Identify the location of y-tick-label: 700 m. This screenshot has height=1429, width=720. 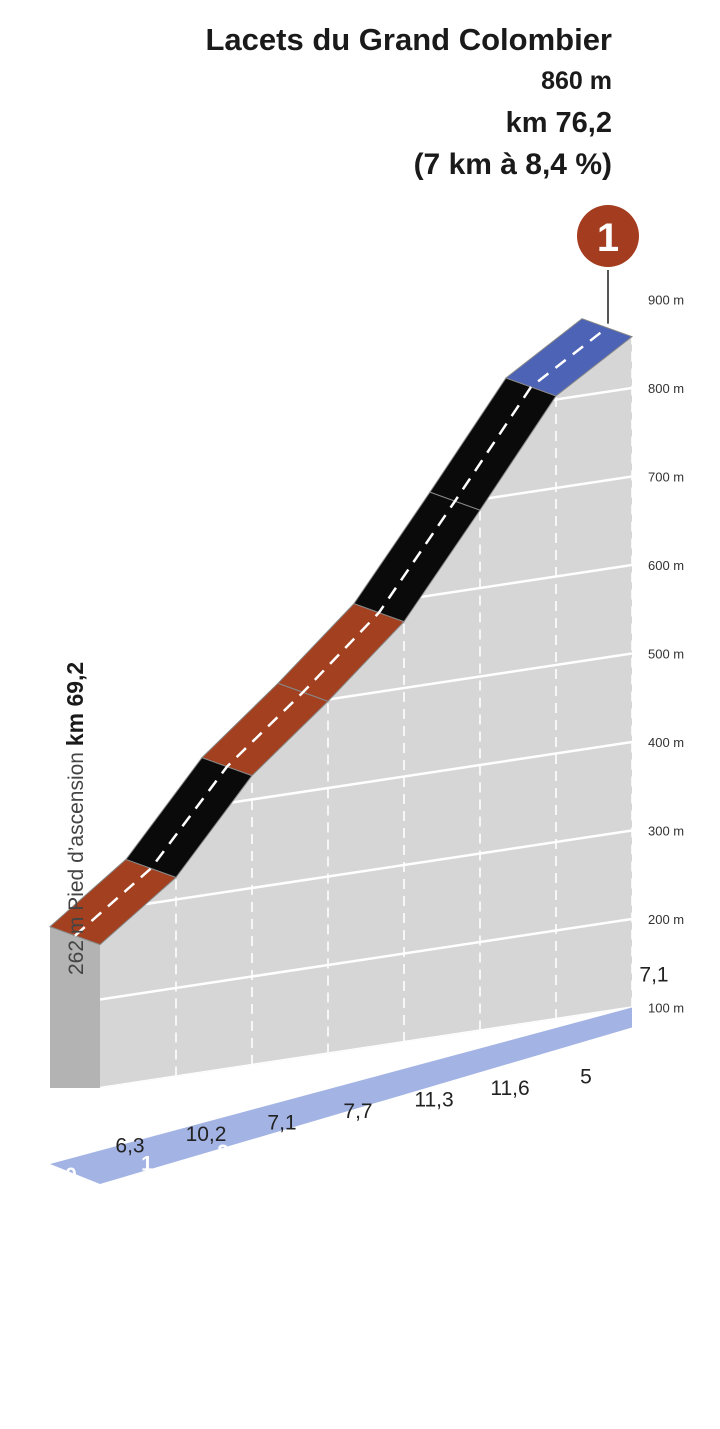
(666, 477).